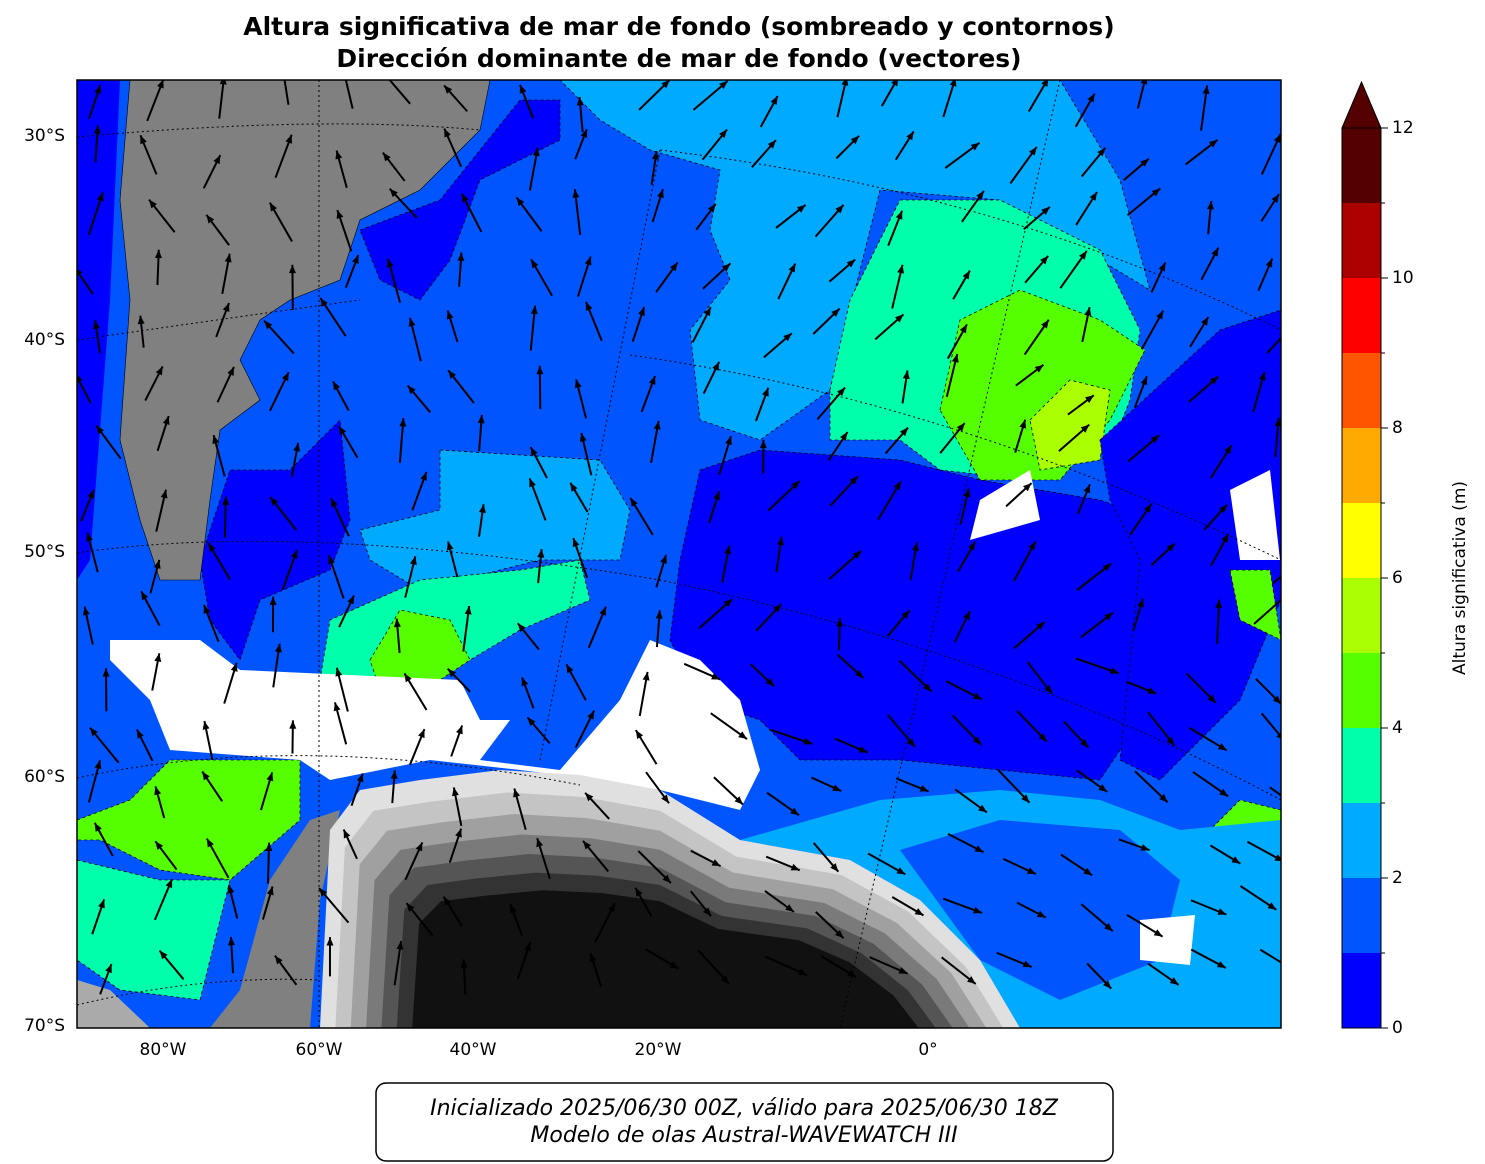 Image resolution: width=1485 pixels, height=1164 pixels. What do you see at coordinates (1403, 128) in the screenshot?
I see `colorbar-tick-label: 12` at bounding box center [1403, 128].